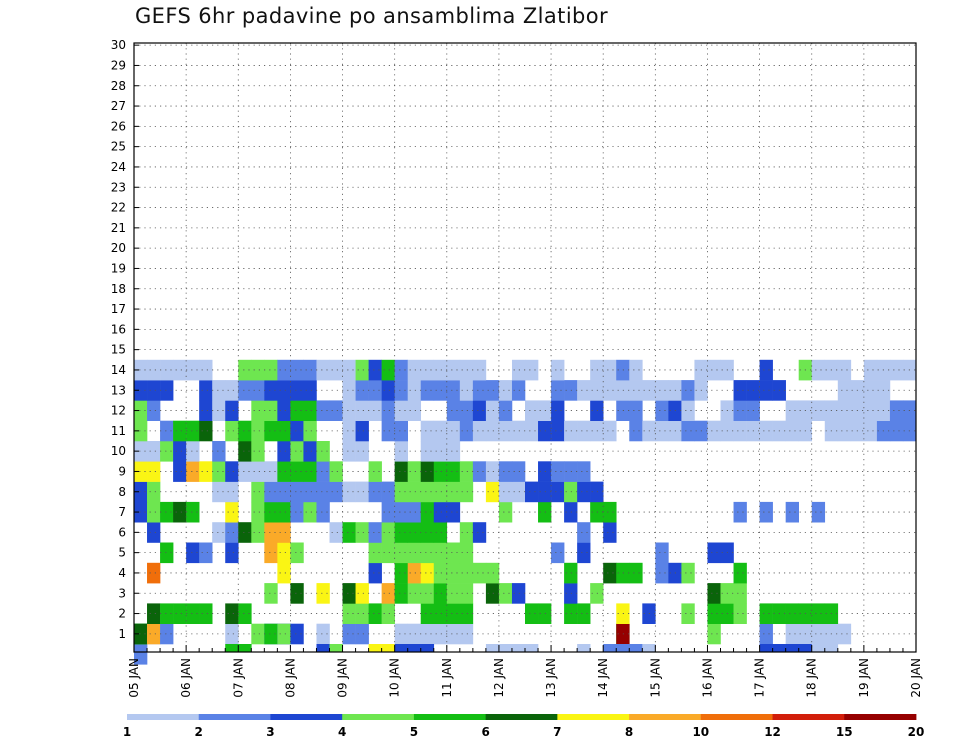  What do you see at coordinates (122, 532) in the screenshot?
I see `y-tick-label: 6` at bounding box center [122, 532].